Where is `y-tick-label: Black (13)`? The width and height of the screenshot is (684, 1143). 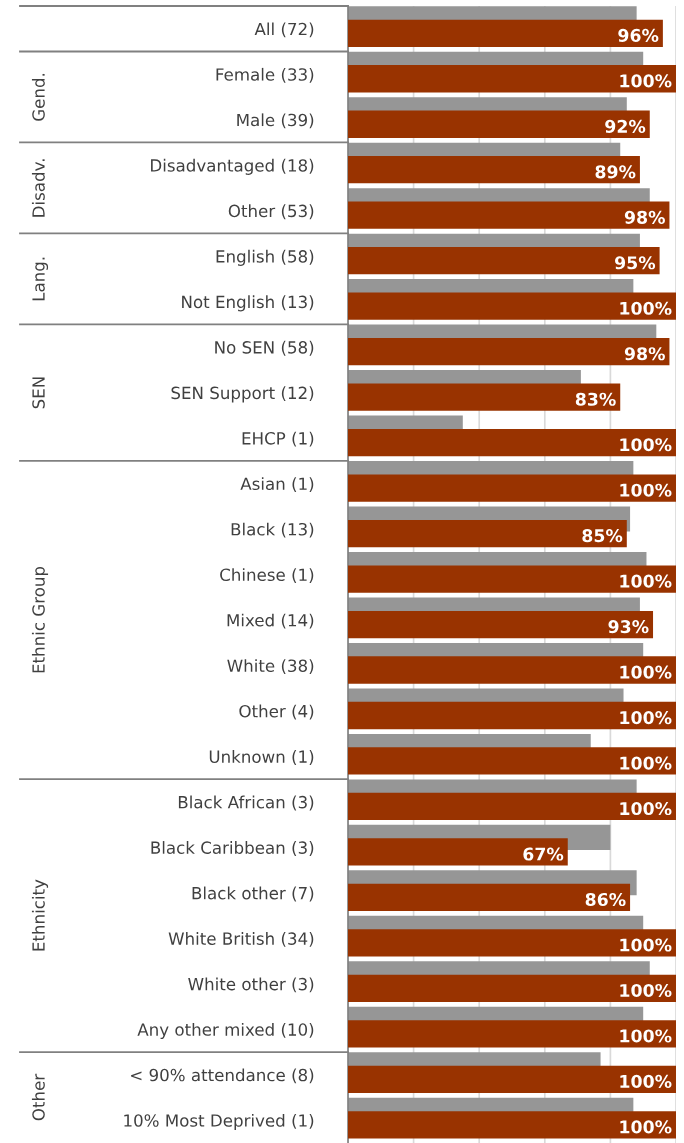 y-tick-label: Black (13) is located at coordinates (272, 530).